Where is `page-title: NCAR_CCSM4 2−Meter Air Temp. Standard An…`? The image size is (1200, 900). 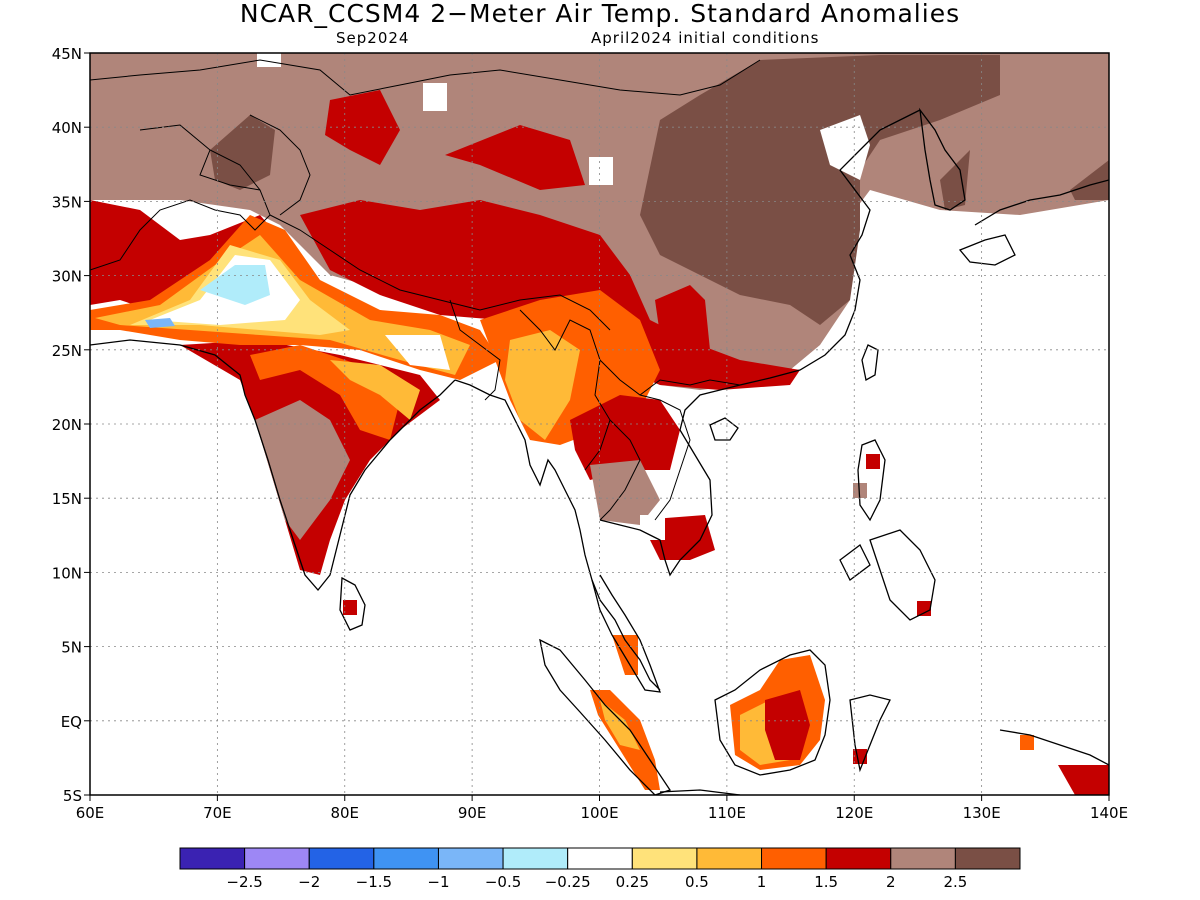 page-title: NCAR_CCSM4 2−Meter Air Temp. Standard An… is located at coordinates (600, 14).